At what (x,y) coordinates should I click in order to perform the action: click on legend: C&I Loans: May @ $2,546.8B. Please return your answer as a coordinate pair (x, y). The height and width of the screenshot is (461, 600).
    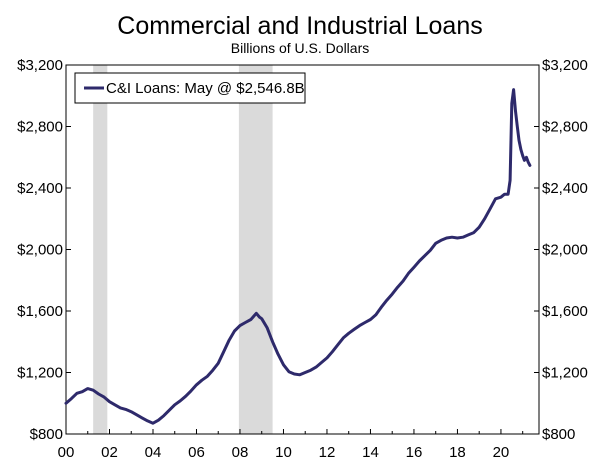
    Looking at the image, I should click on (190, 88).